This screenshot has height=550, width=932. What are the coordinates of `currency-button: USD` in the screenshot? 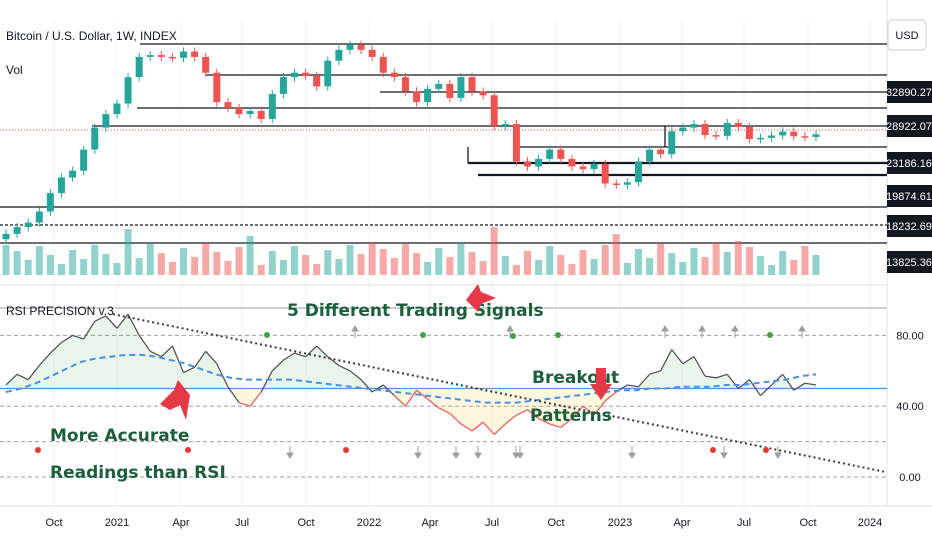 It's located at (907, 35).